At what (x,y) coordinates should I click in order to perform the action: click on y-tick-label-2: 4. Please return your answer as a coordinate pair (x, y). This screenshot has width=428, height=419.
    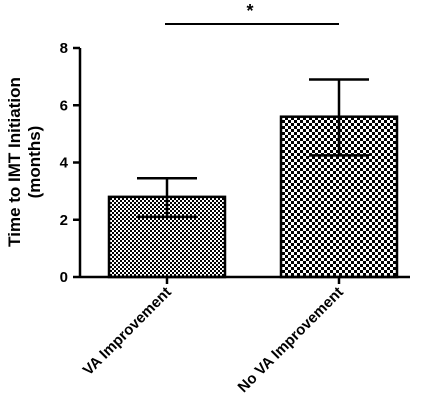
    Looking at the image, I should click on (64, 163).